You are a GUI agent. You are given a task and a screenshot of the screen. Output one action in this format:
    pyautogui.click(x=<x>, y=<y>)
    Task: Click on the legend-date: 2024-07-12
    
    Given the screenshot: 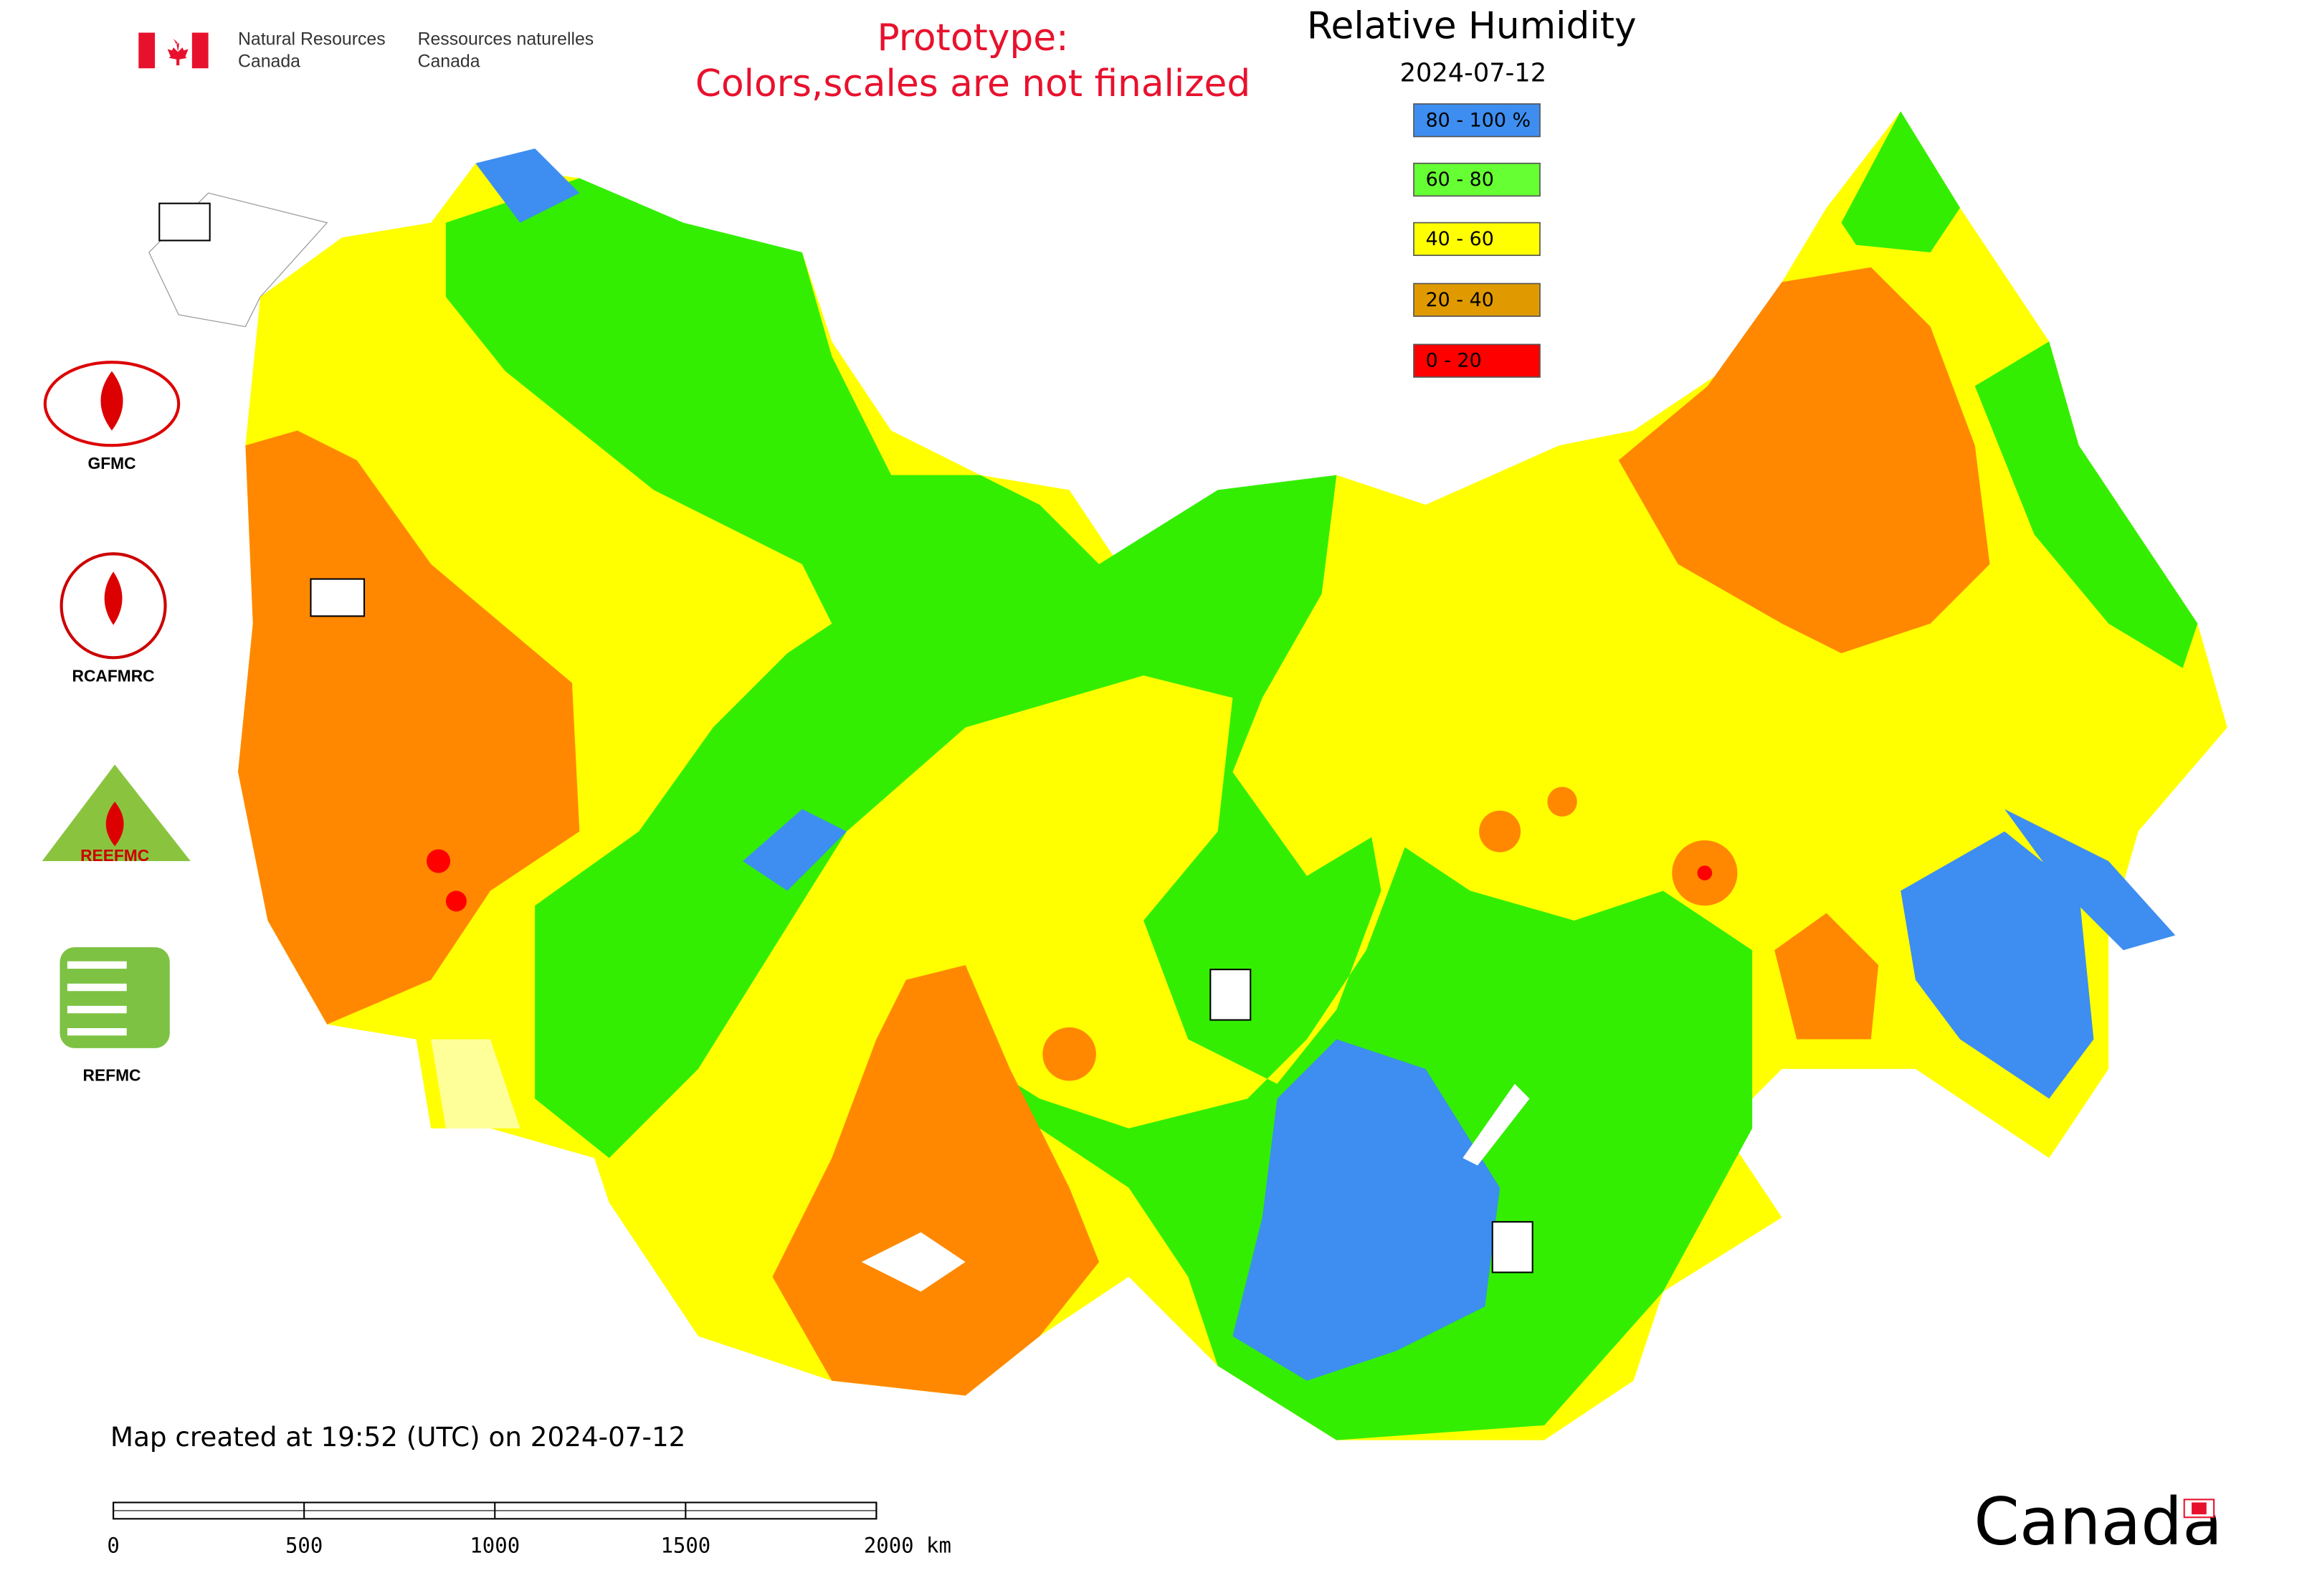 What is the action you would take?
    pyautogui.click(x=1474, y=73)
    